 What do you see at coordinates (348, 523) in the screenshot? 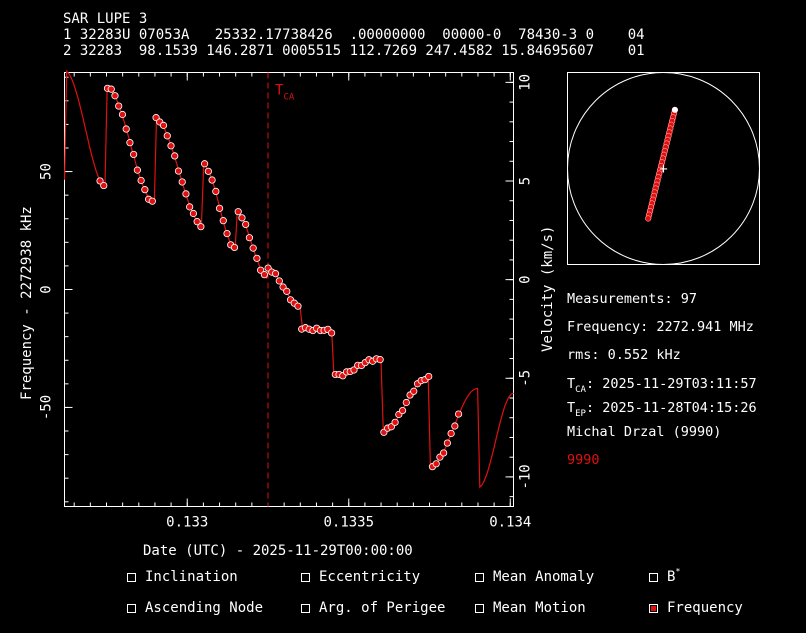
I see `x-tick-label: 0.1335` at bounding box center [348, 523].